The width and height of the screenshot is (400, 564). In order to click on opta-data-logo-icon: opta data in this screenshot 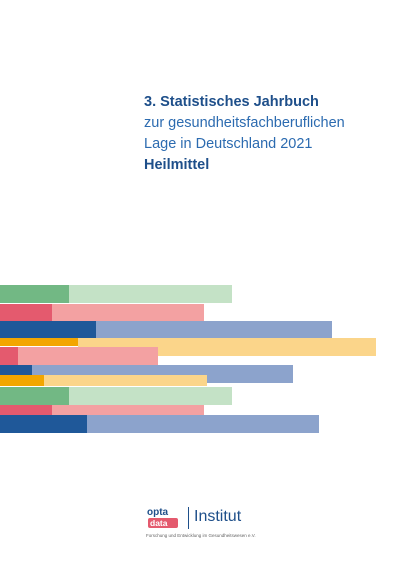, I will do `click(162, 517)`.